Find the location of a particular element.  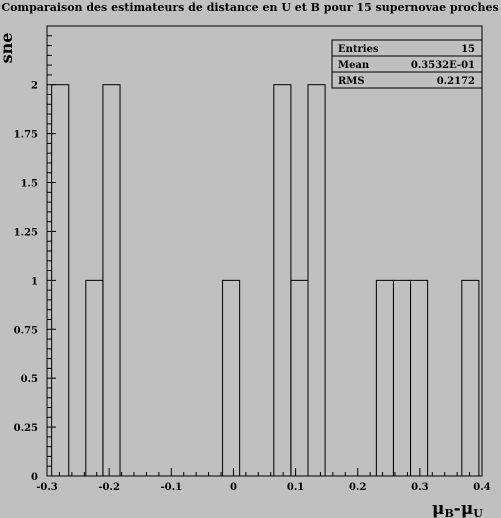

x-label-sub-u: U is located at coordinates (478, 512).